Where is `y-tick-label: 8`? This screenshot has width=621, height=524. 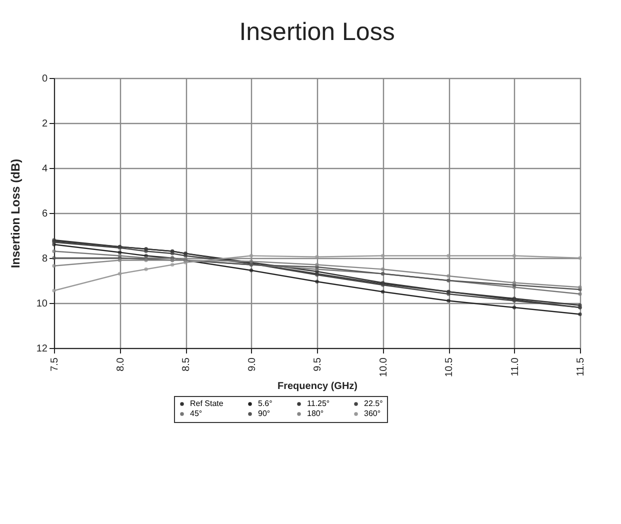
y-tick-label: 8 is located at coordinates (45, 259).